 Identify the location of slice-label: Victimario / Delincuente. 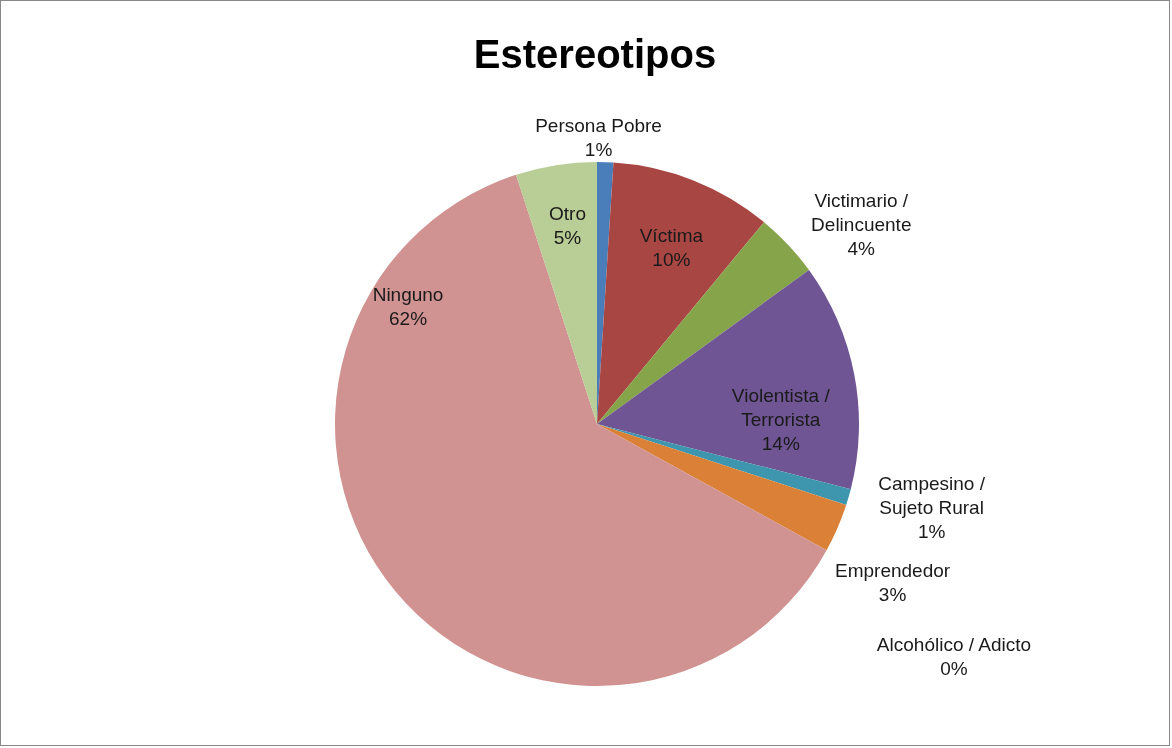
(861, 212).